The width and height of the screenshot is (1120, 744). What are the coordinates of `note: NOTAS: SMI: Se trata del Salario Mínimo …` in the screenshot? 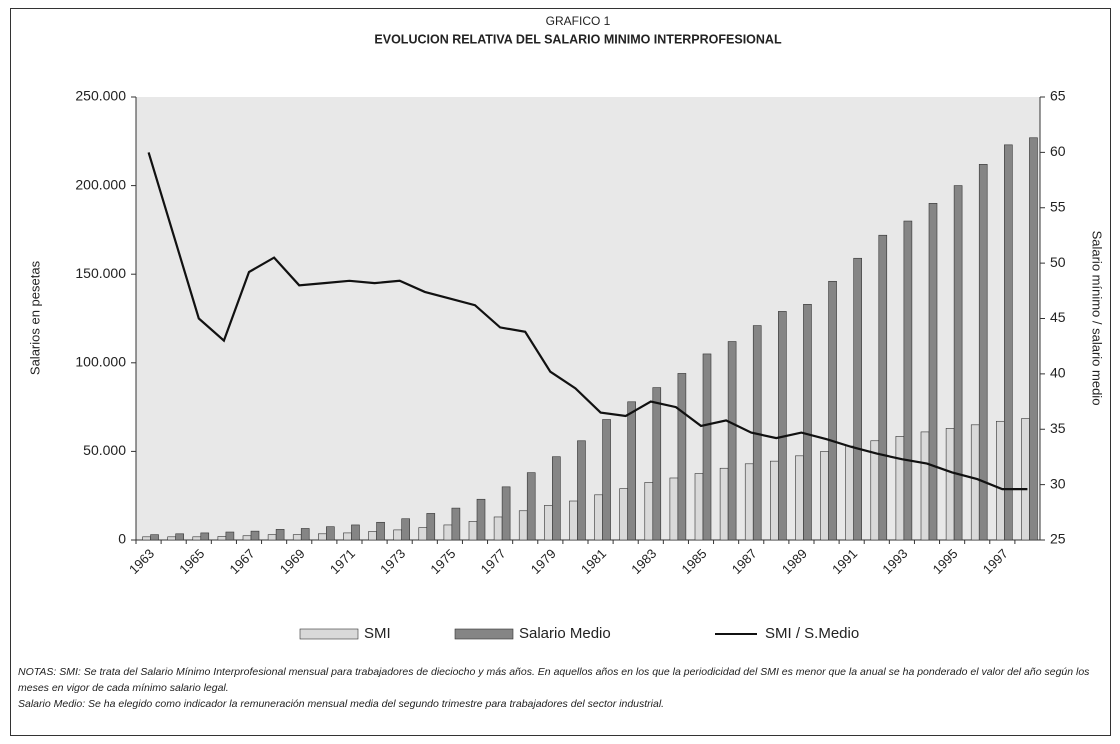 It's located at (554, 680).